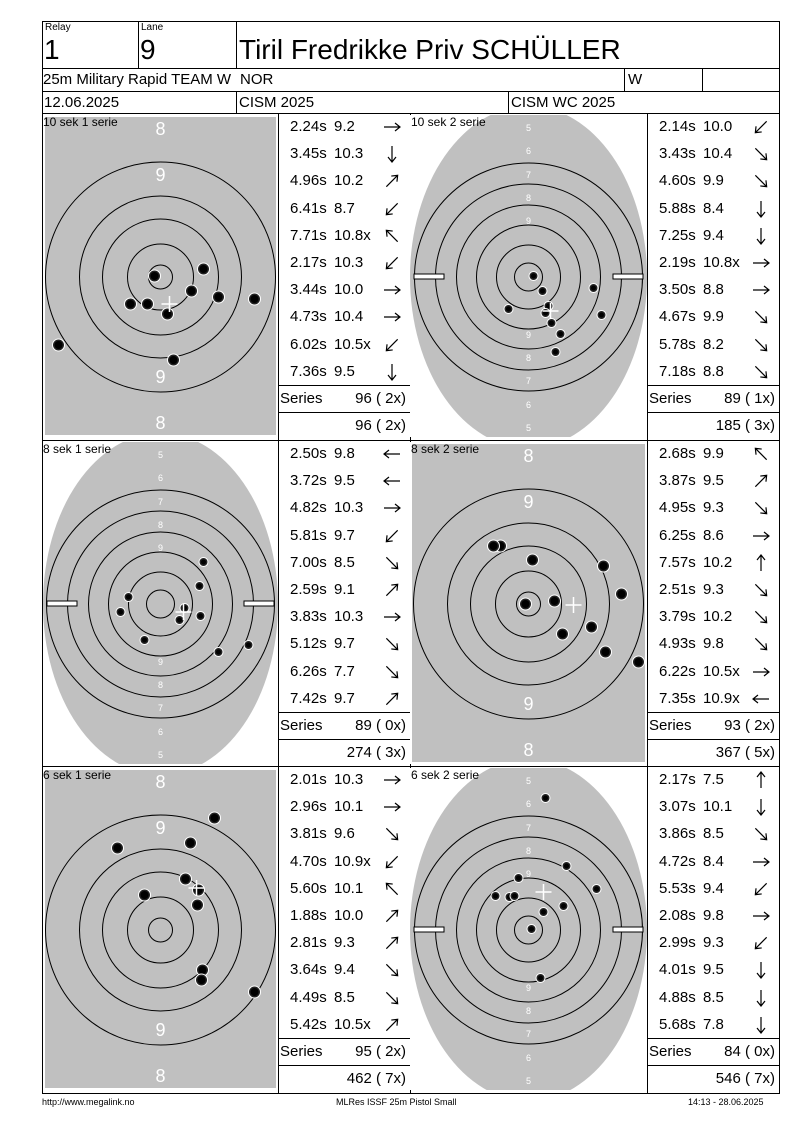 The image size is (800, 1130). What do you see at coordinates (712, 780) in the screenshot?
I see `shot-row: 2.17s 7.5` at bounding box center [712, 780].